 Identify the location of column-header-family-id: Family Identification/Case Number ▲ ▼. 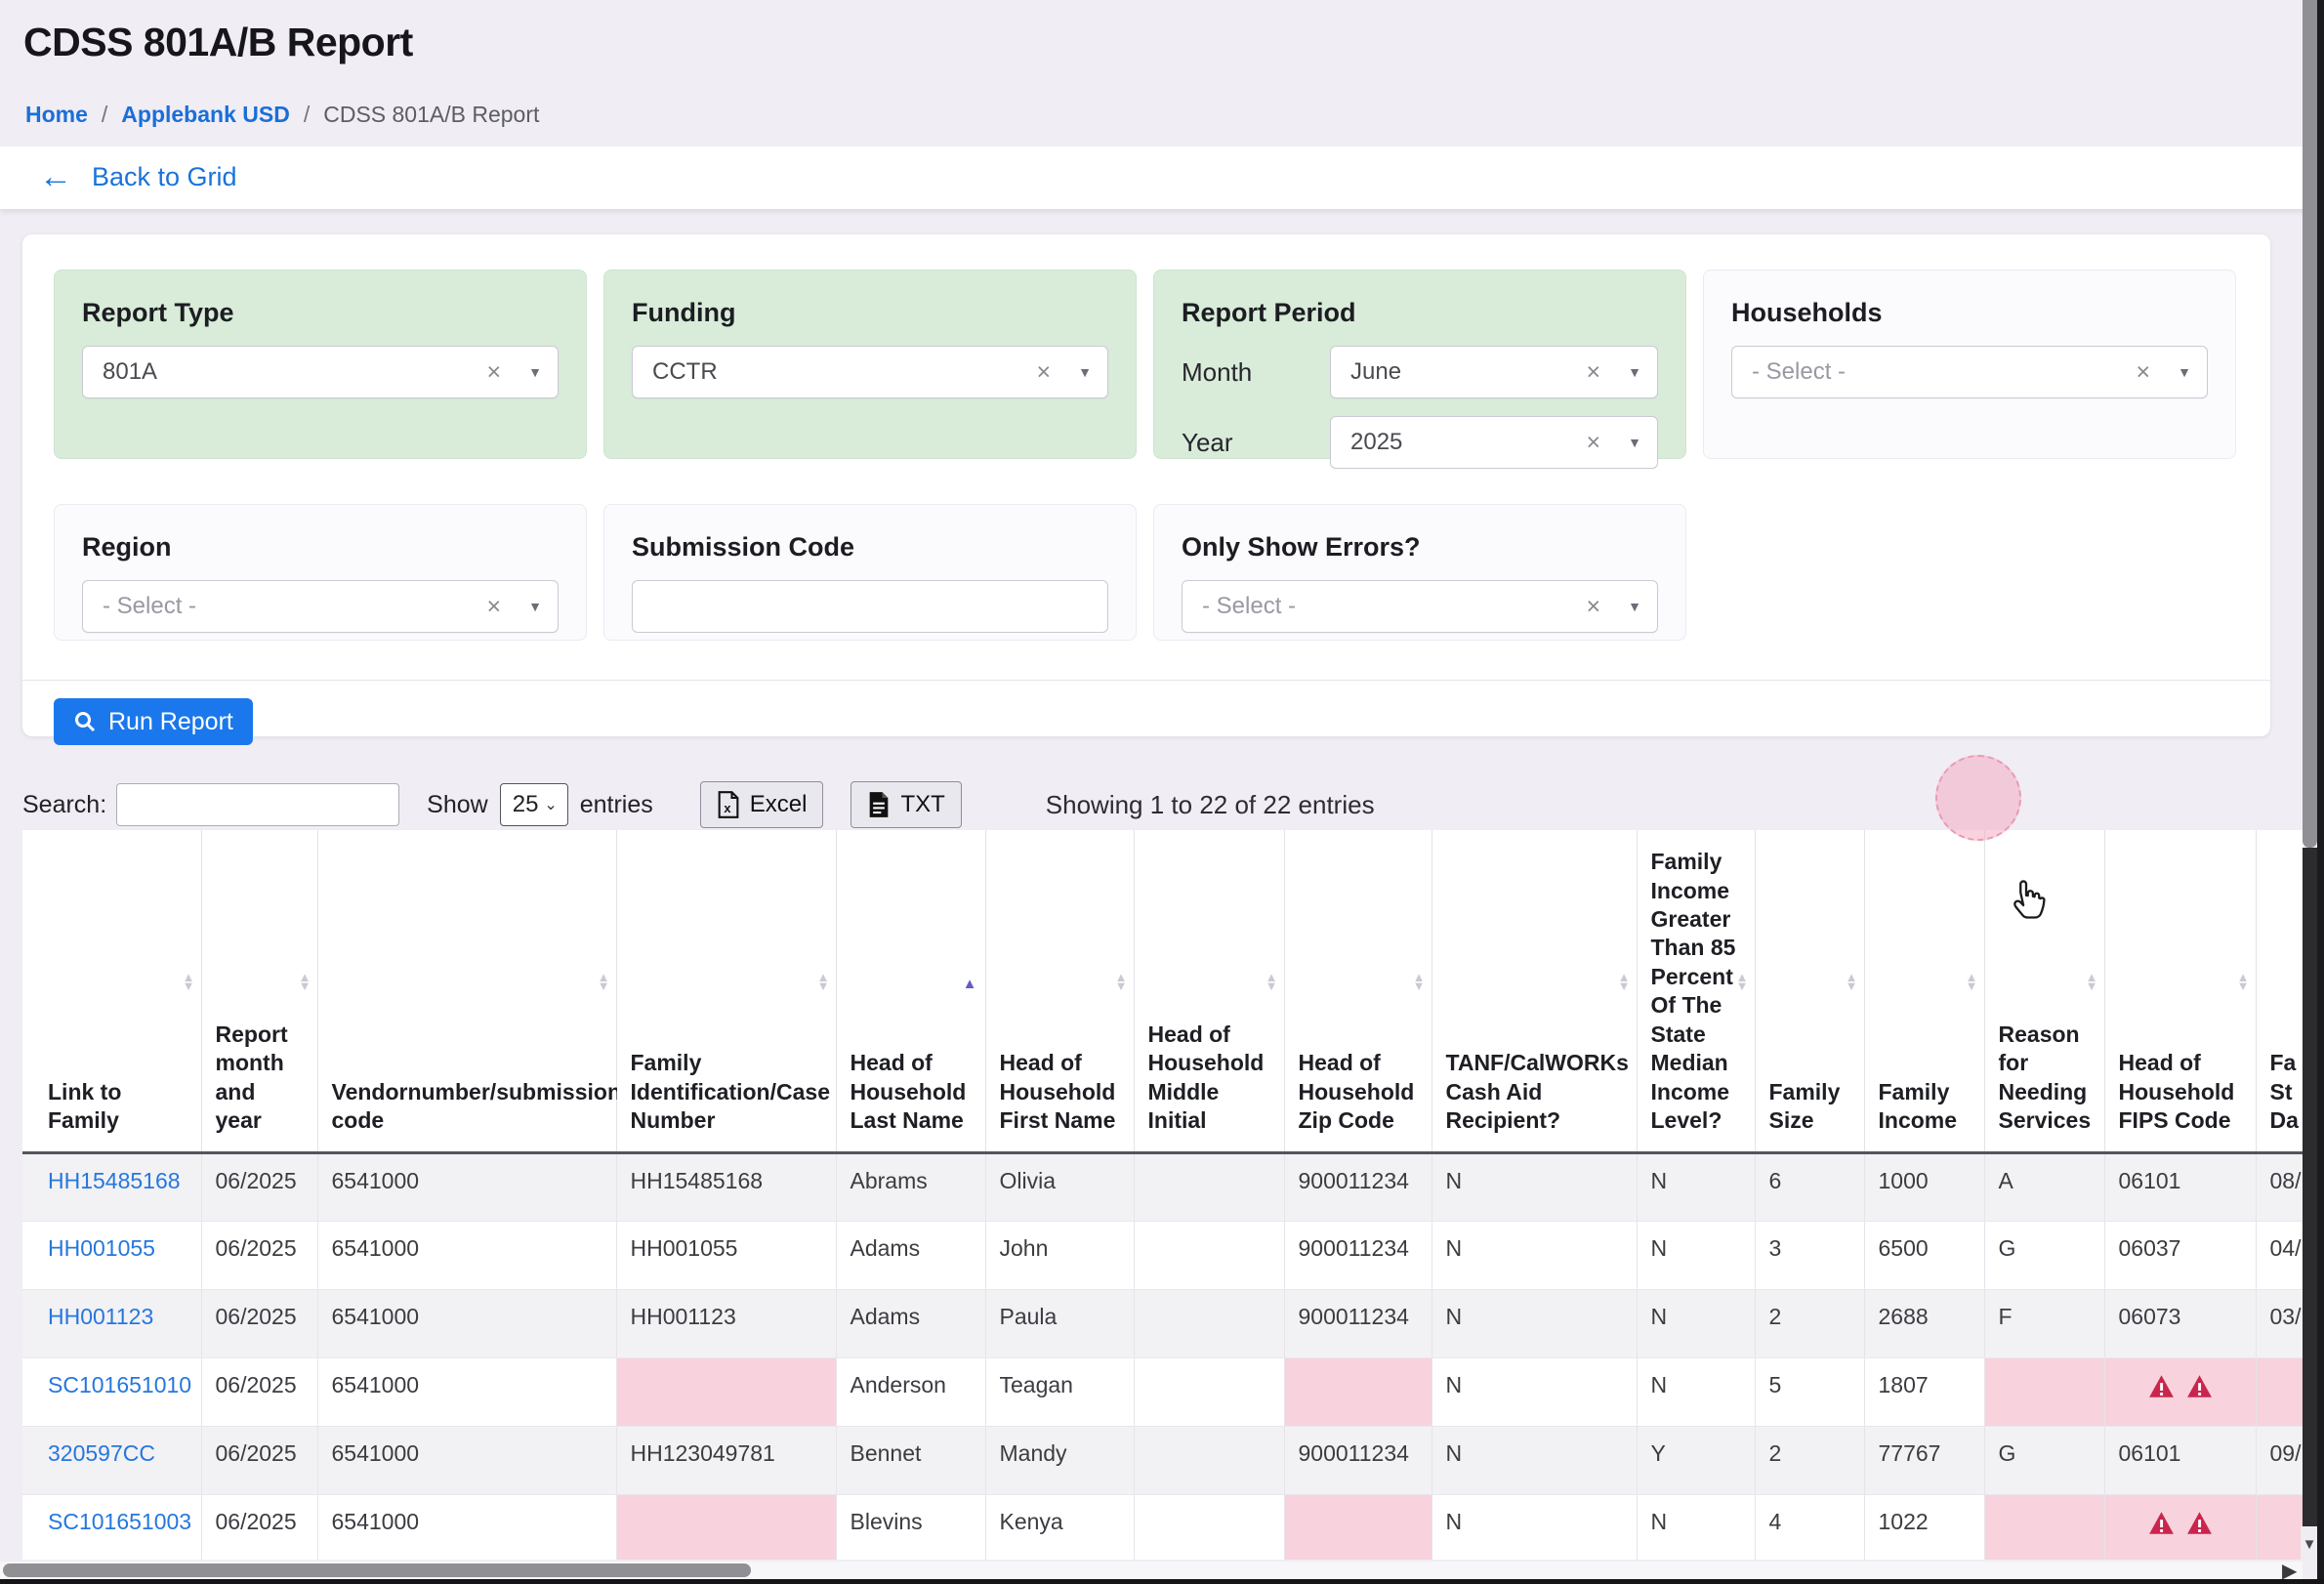
(726, 992).